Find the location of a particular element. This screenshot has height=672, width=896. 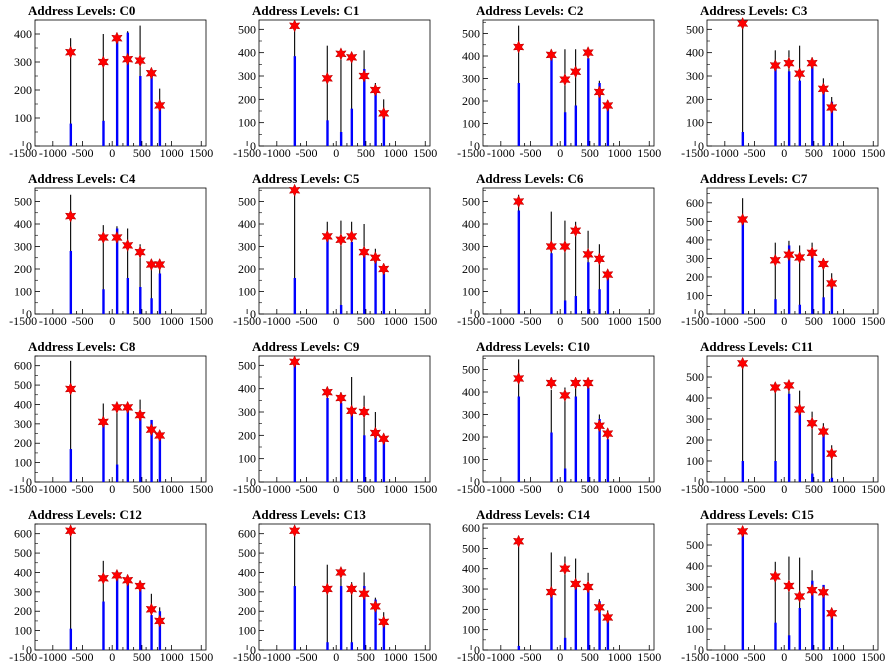

panel-title: Address Levels: C5 is located at coordinates (306, 178).